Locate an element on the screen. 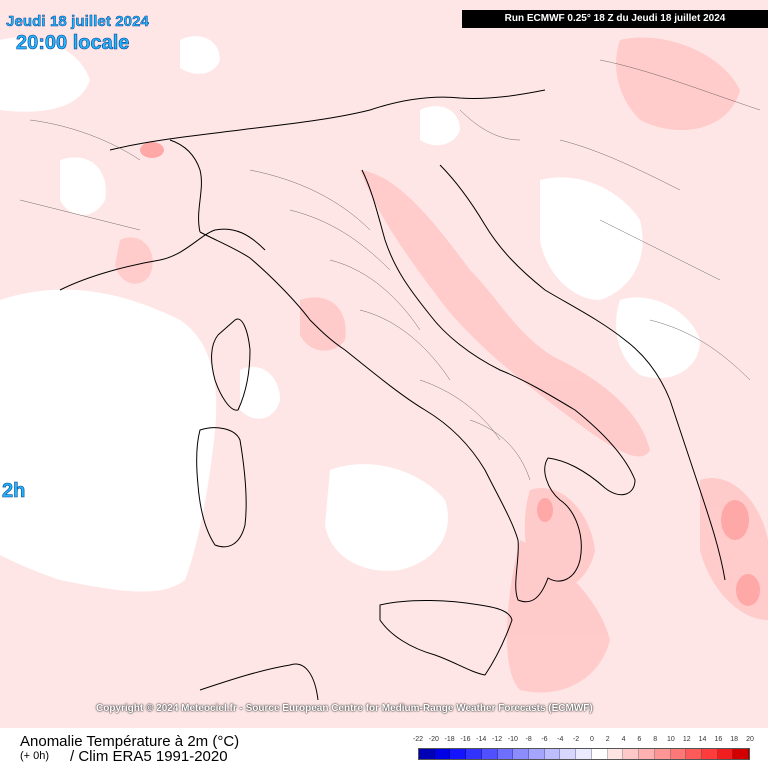 Image resolution: width=768 pixels, height=768 pixels. color-scale-label: -12 is located at coordinates (497, 739).